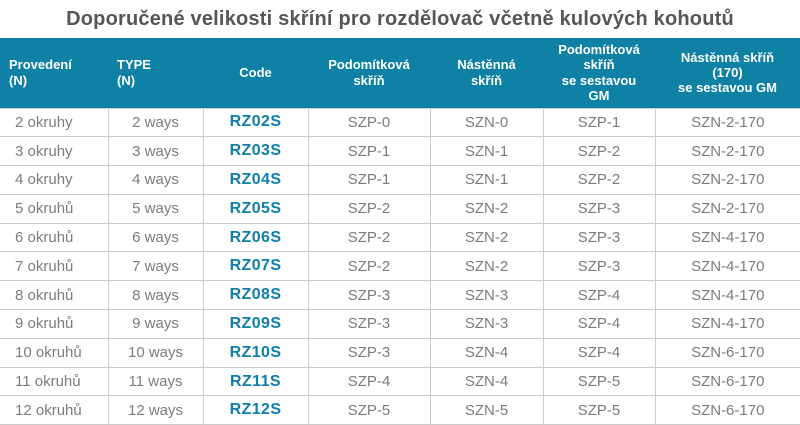 This screenshot has width=800, height=425. I want to click on provedeni-cell: 7 okruhů, so click(54, 266).